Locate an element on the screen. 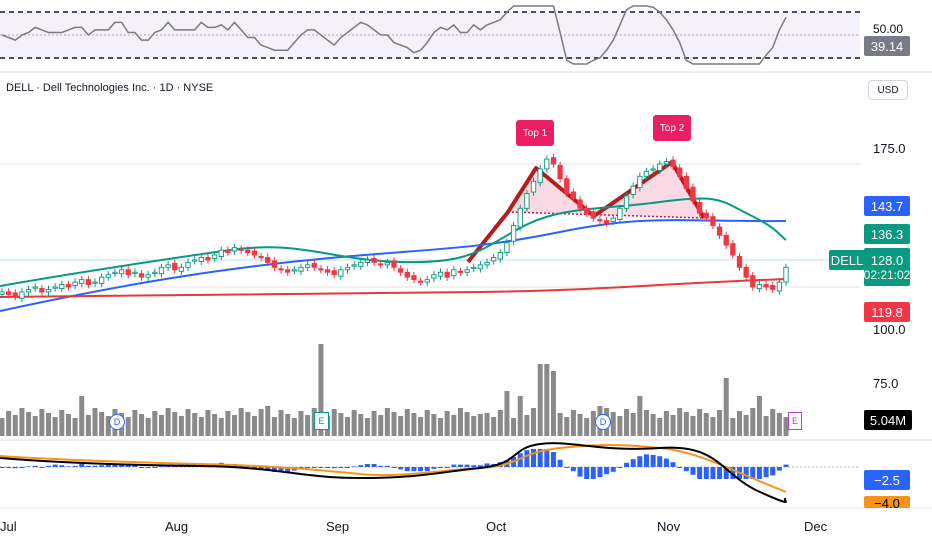 The image size is (932, 550). top2-label: Top 2 is located at coordinates (672, 128).